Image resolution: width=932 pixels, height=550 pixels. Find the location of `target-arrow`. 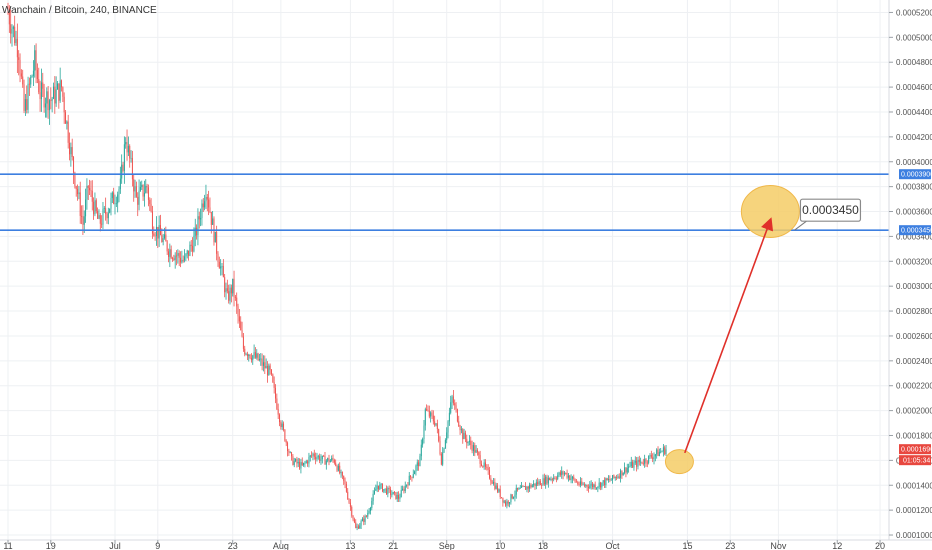

target-arrow is located at coordinates (729, 335).